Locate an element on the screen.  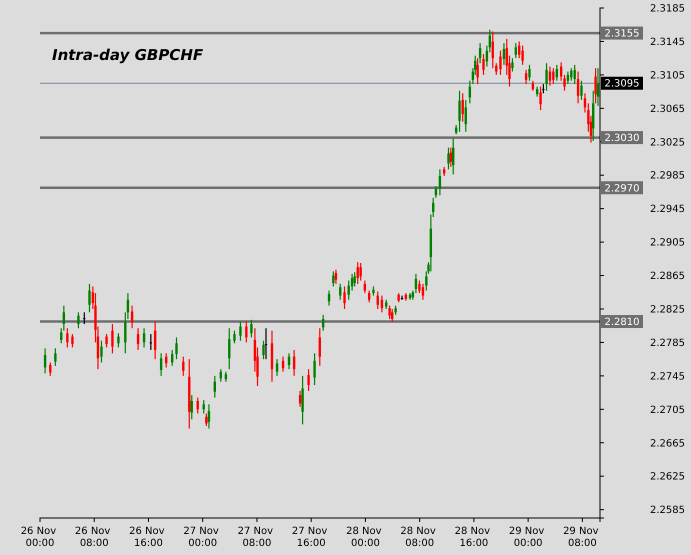
x-tick-label: 29 Nov 08:00 is located at coordinates (582, 537).